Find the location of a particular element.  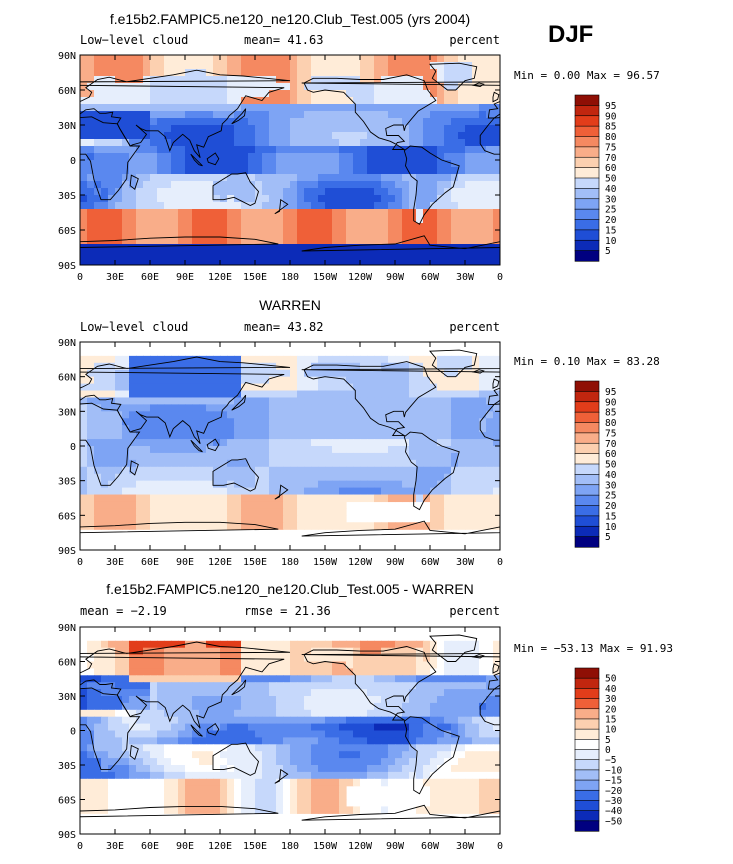

panel-2-title: WARREN is located at coordinates (290, 305).